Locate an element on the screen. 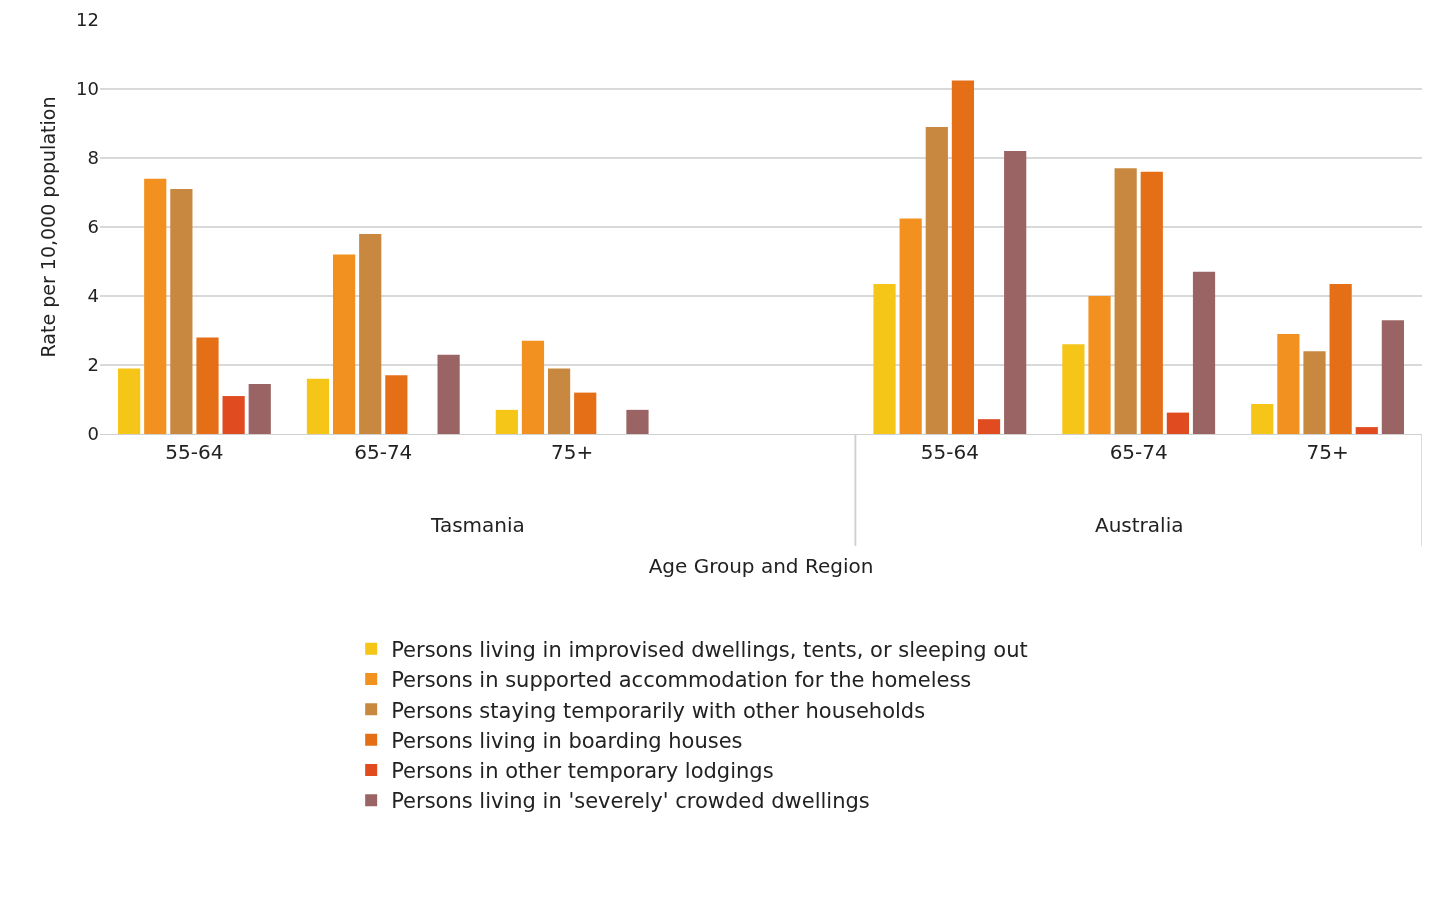 This screenshot has height=921, width=1432. y-tick-label: 4 is located at coordinates (93, 296).